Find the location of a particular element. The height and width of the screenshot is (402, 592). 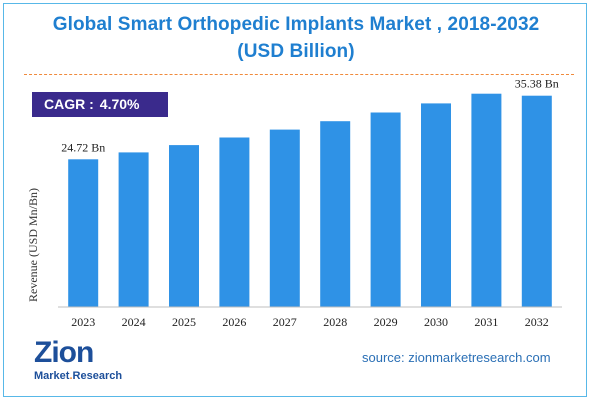

bar-2028 is located at coordinates (335, 214).